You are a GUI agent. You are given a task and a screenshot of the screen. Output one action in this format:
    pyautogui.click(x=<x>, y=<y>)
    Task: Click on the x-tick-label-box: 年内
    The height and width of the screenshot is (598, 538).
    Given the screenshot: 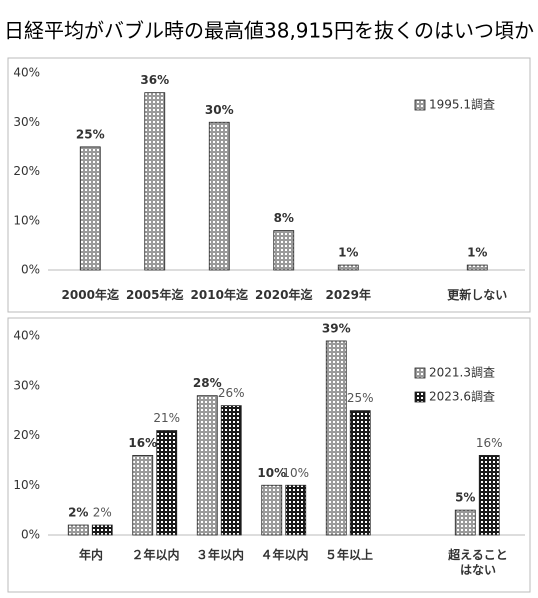 What is the action you would take?
    pyautogui.click(x=90, y=555)
    